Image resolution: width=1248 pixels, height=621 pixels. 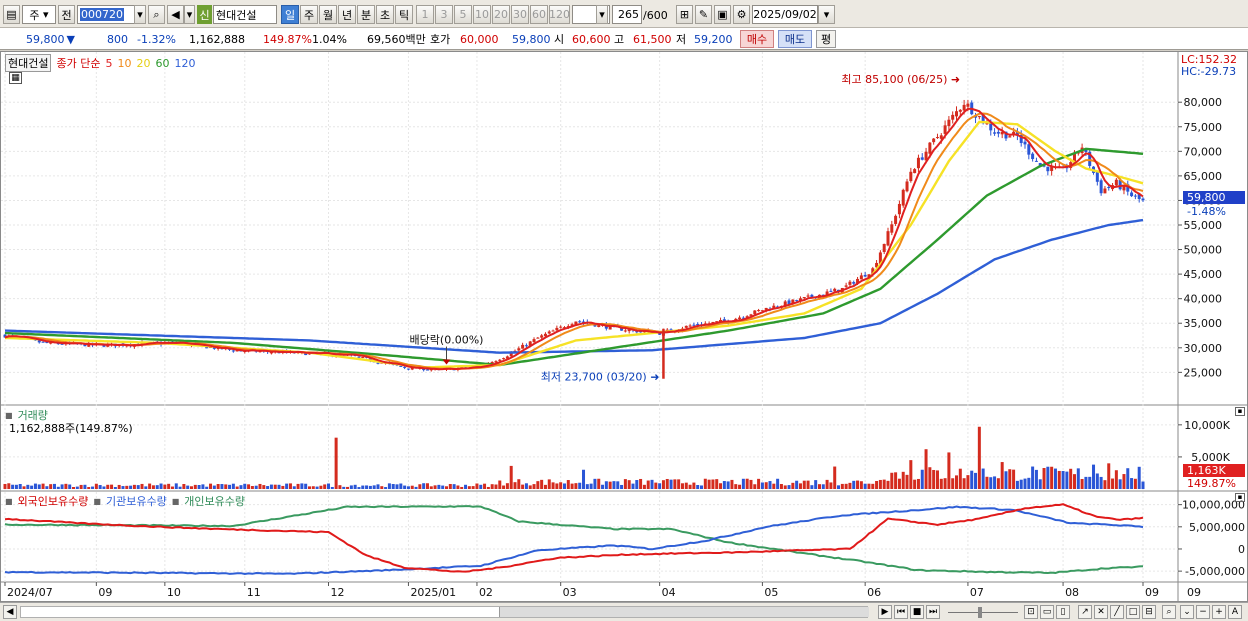 What do you see at coordinates (1047, 612) in the screenshot?
I see `zoom-area-icon: ▭` at bounding box center [1047, 612].